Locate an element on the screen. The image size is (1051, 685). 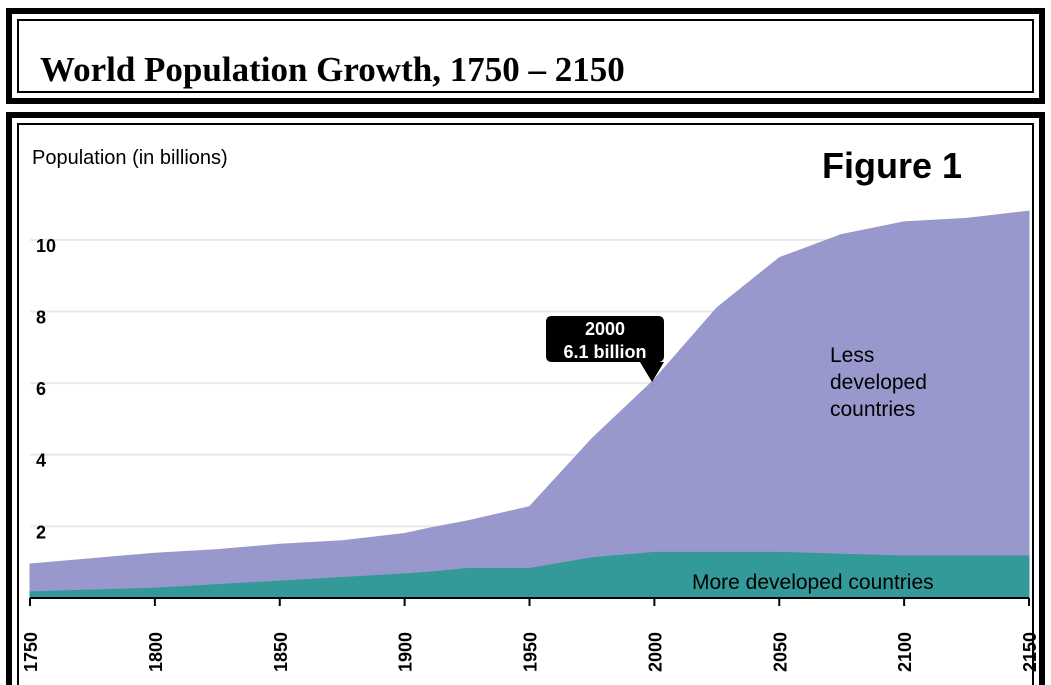
x-tick-label-1800: 1800 is located at coordinates (156, 652).